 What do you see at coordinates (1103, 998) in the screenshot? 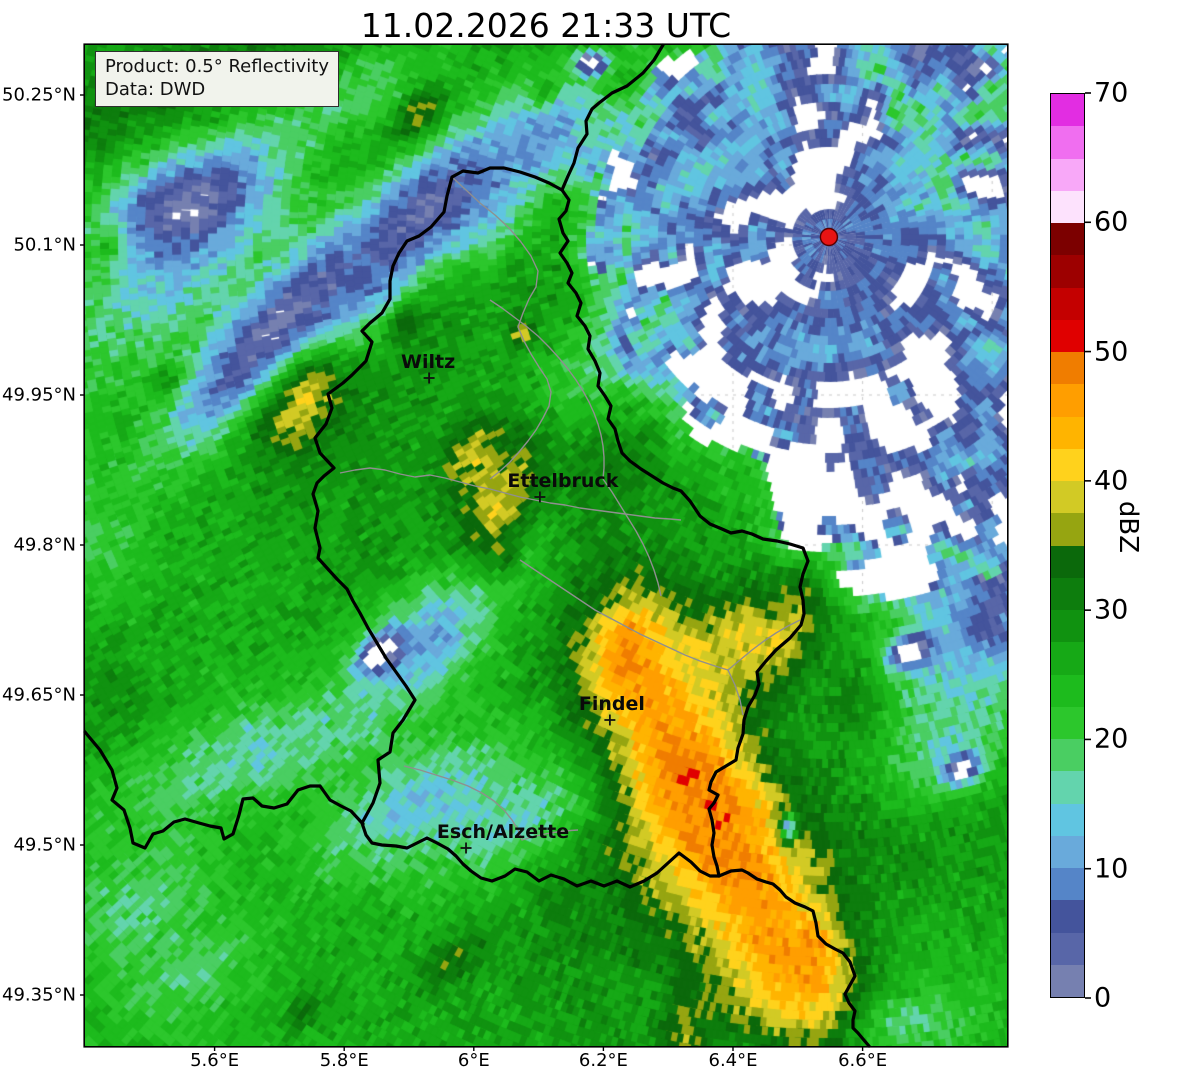
I see `colorbar-tick-label: 0` at bounding box center [1103, 998].